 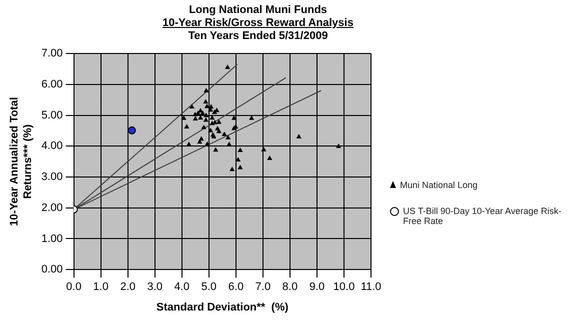 I want to click on y-tick-label: 7.00, so click(x=52, y=54).